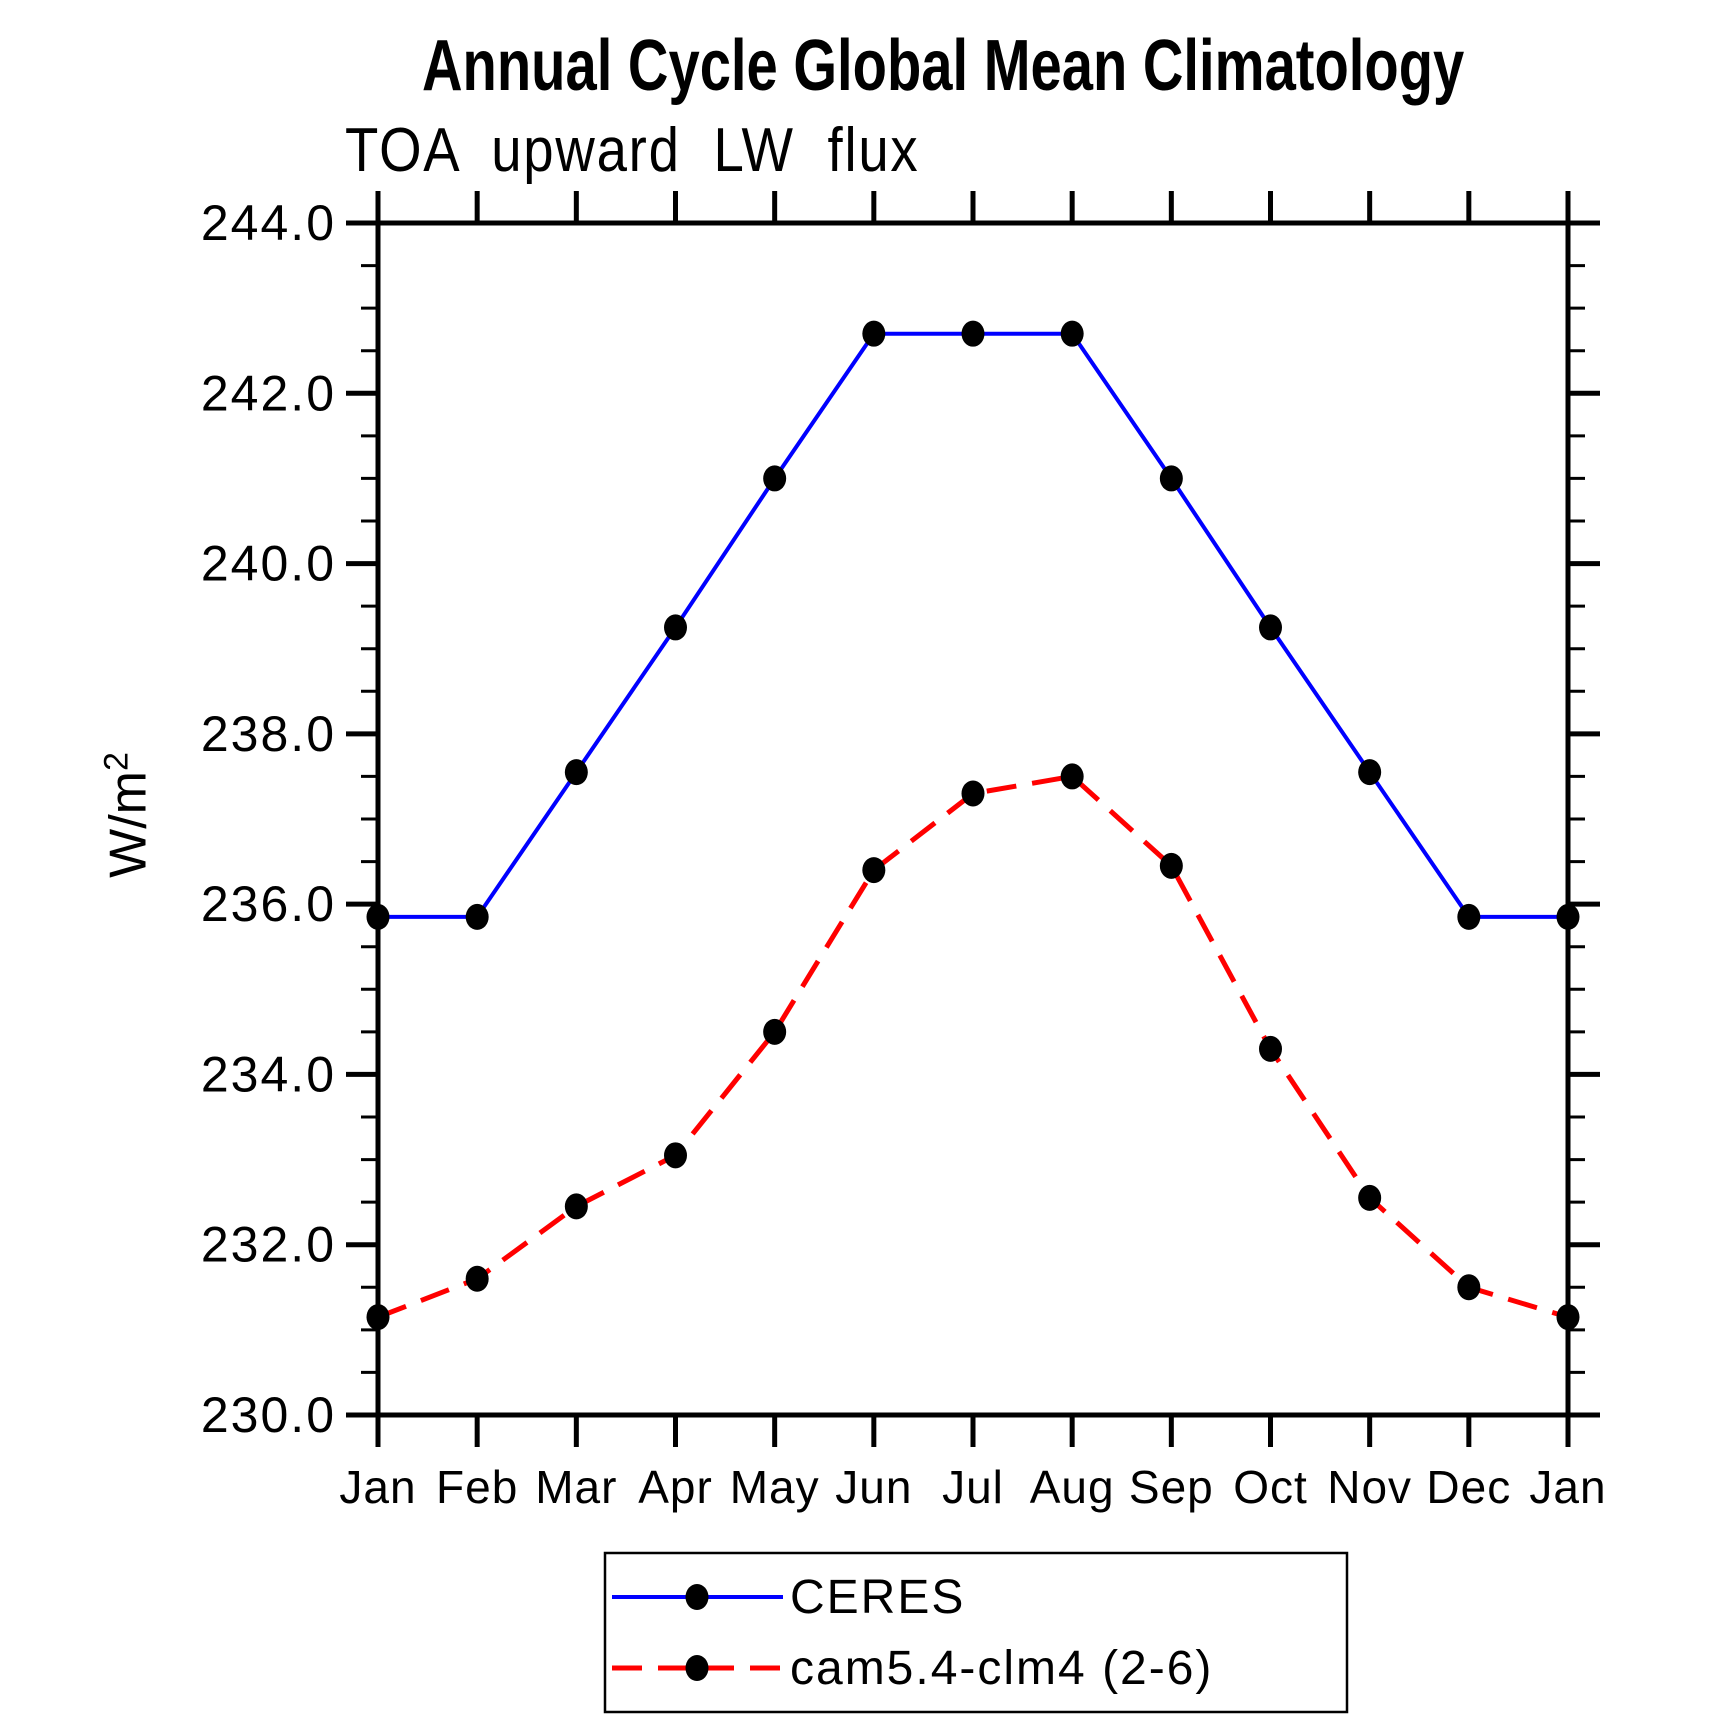 The image size is (1710, 1718). What do you see at coordinates (477, 1487) in the screenshot?
I see `x-tick-label: Feb` at bounding box center [477, 1487].